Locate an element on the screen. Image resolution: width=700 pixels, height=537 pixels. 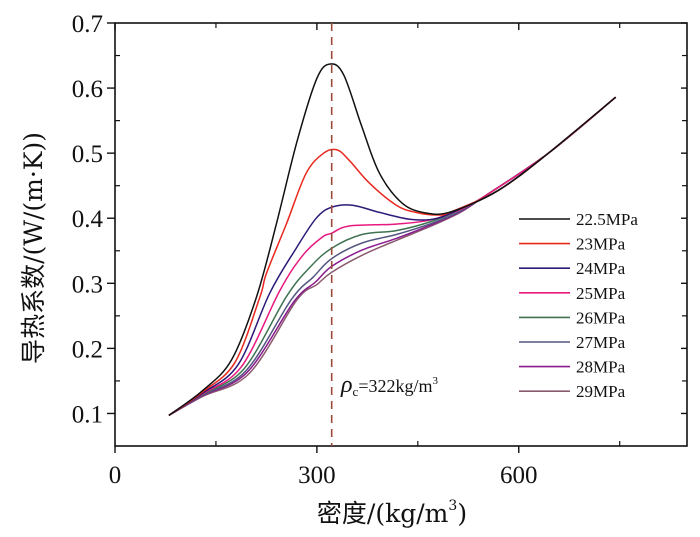
annotation-superscript: 3 is located at coordinates (435, 381).